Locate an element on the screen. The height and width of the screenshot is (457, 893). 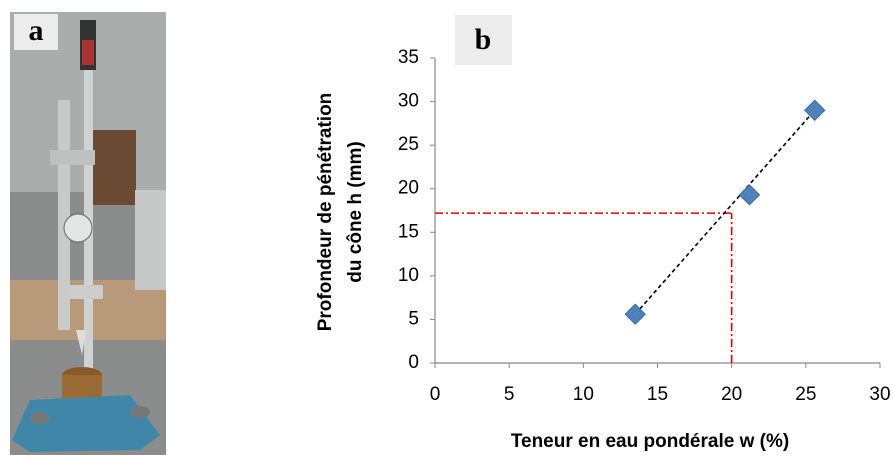
x-tick-label: 10 is located at coordinates (583, 394).